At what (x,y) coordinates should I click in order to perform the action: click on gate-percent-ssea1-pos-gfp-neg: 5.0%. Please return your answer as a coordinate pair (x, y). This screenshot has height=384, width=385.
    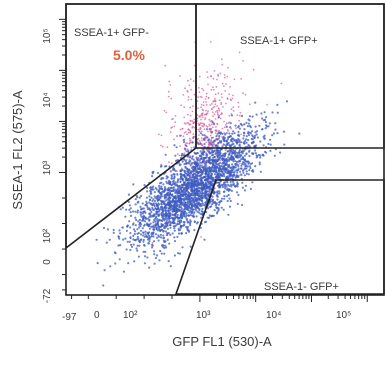
    Looking at the image, I should click on (129, 55).